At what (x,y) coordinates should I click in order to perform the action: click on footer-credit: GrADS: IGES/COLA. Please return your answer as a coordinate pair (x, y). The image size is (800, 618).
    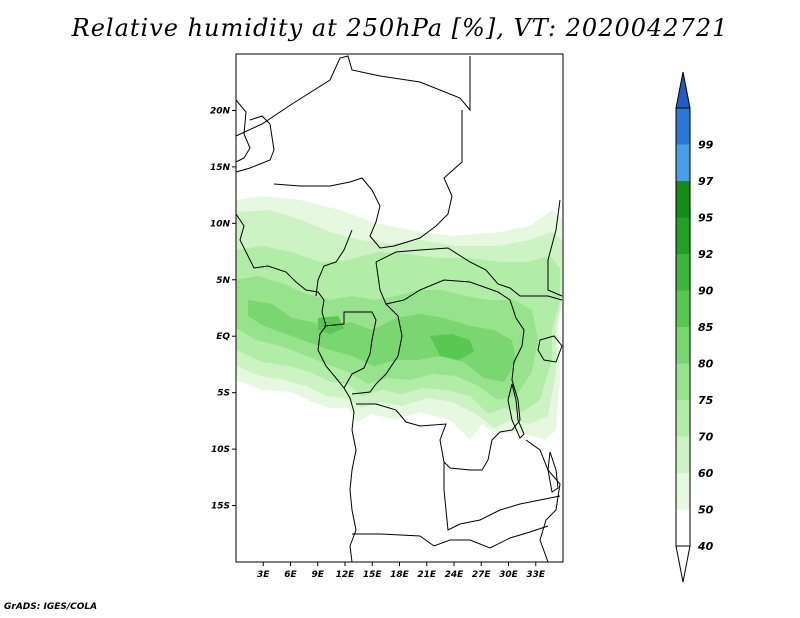
    Looking at the image, I should click on (51, 607).